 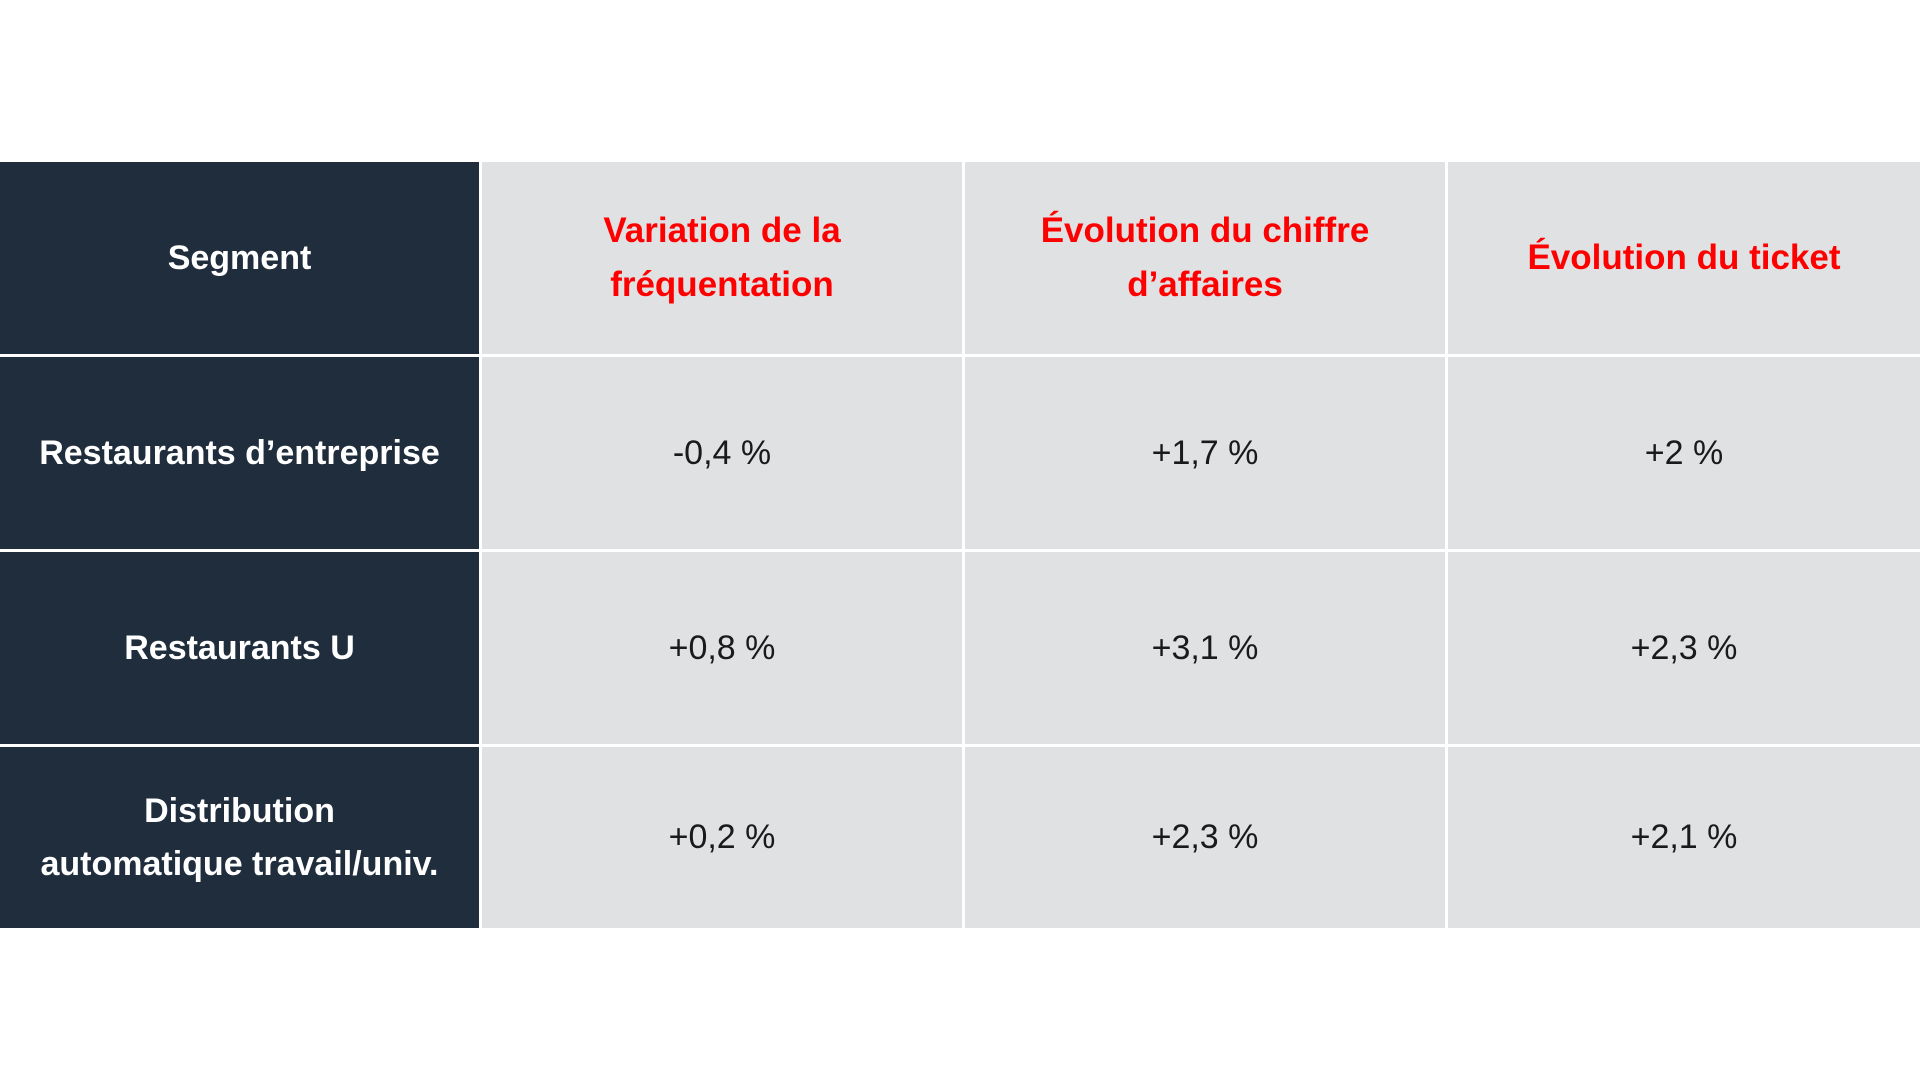 What do you see at coordinates (1684, 258) in the screenshot?
I see `header-ticket: Évolution du ticket` at bounding box center [1684, 258].